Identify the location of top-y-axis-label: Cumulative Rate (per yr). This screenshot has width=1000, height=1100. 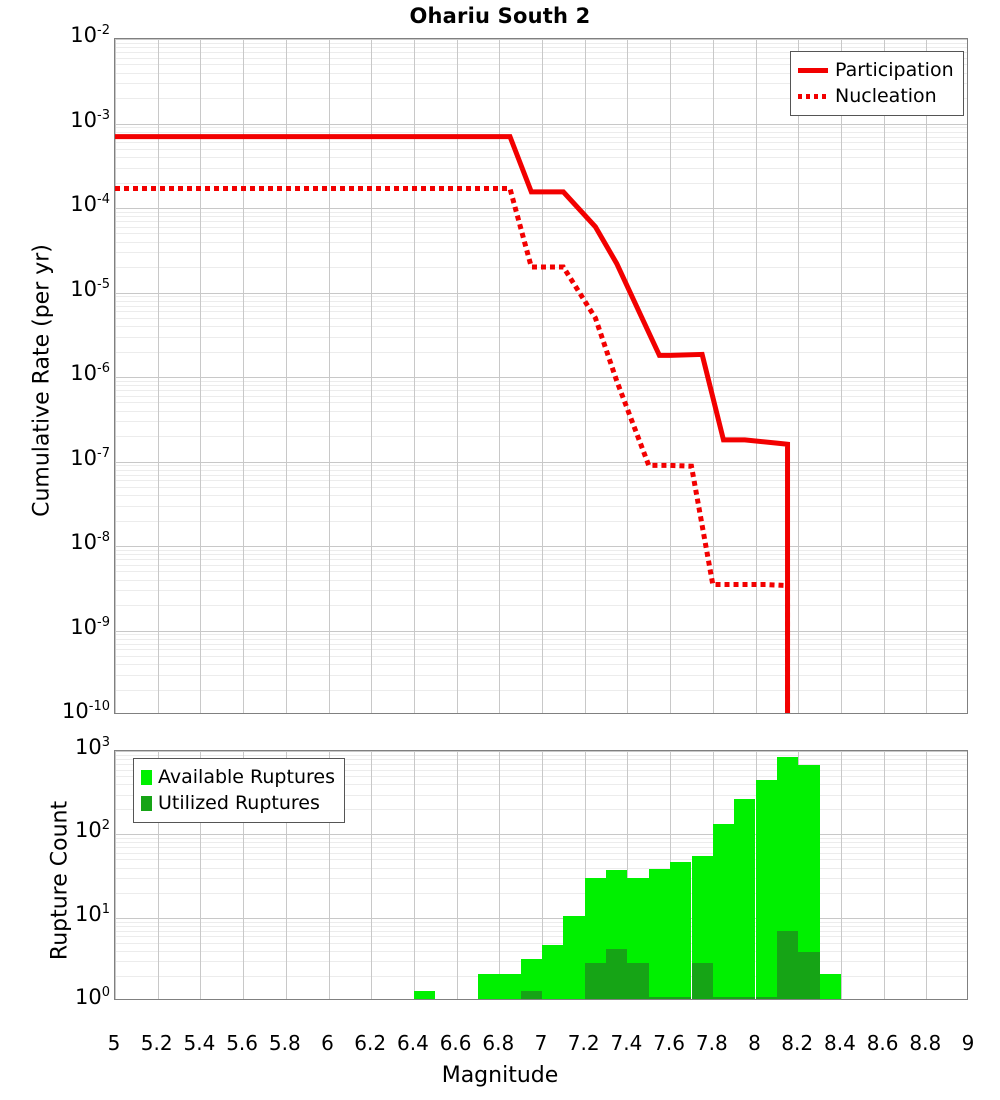
(42, 380).